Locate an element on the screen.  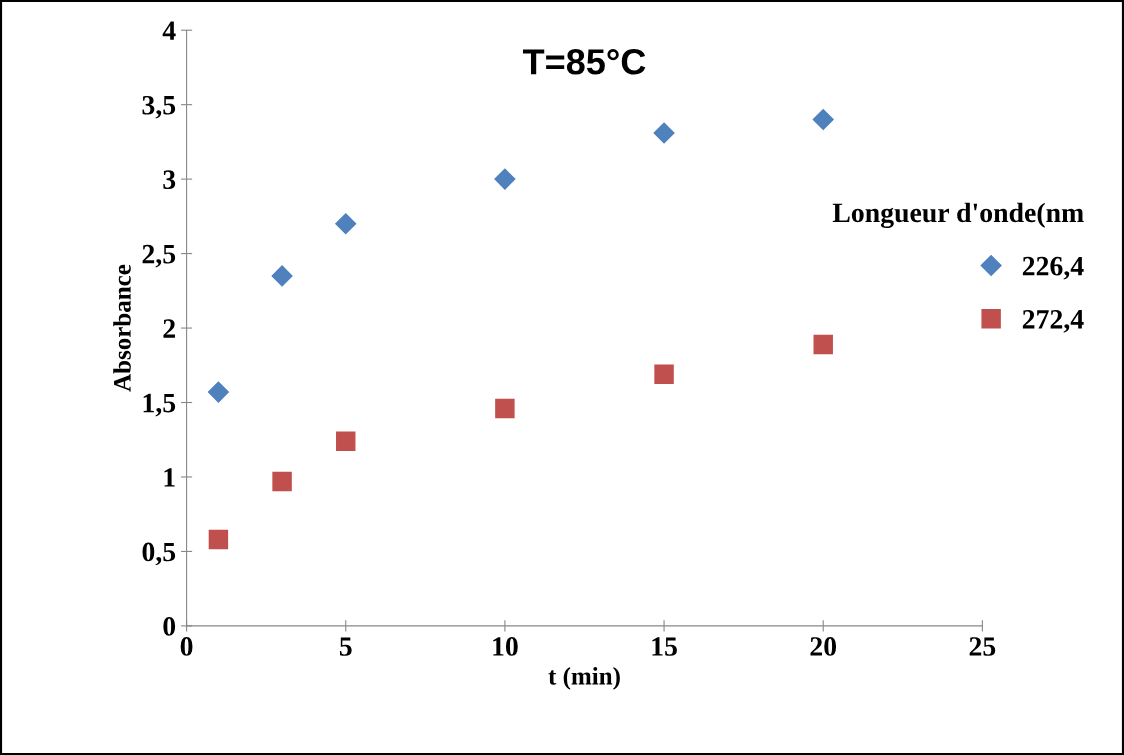
legend-label: 272,4 is located at coordinates (1053, 321).